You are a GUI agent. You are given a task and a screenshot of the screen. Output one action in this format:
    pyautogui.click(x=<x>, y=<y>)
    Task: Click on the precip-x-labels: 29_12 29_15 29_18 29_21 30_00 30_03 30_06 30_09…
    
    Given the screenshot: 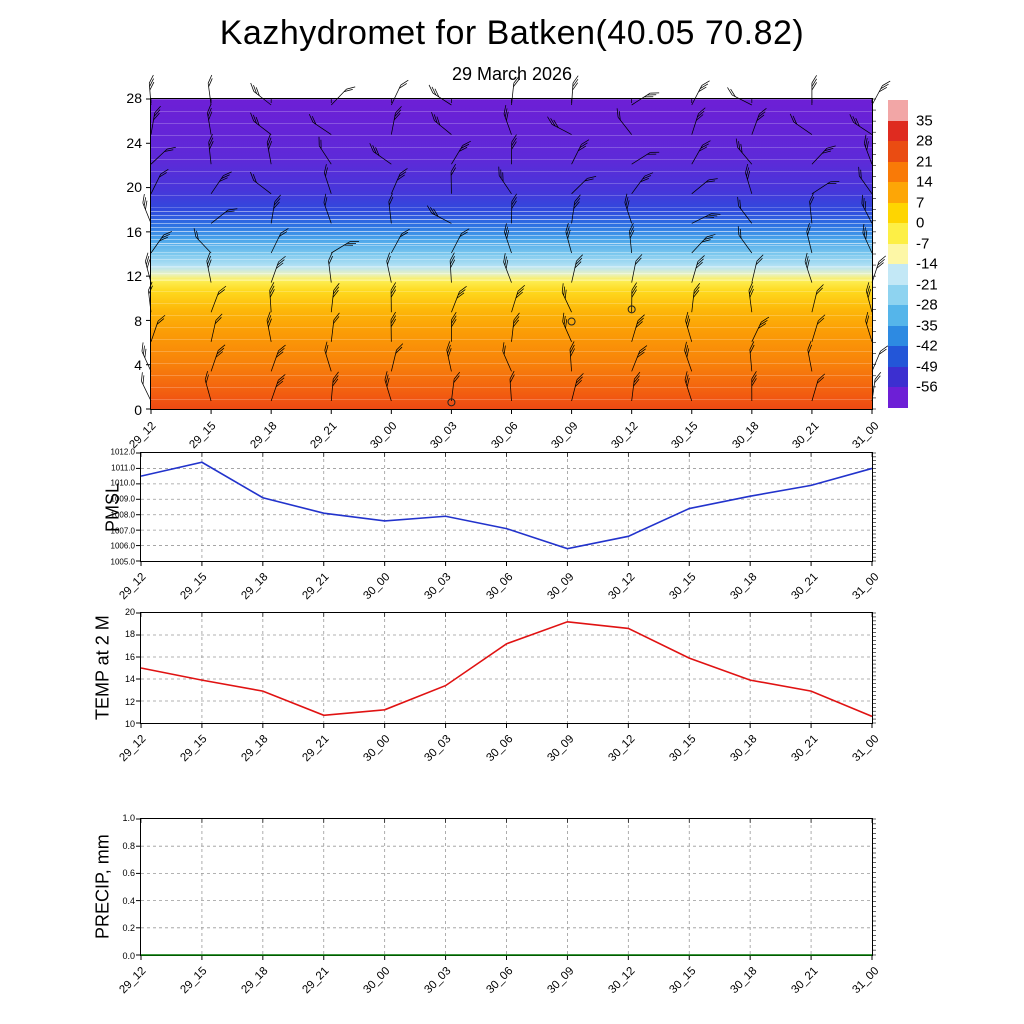 What is the action you would take?
    pyautogui.click(x=499, y=983)
    